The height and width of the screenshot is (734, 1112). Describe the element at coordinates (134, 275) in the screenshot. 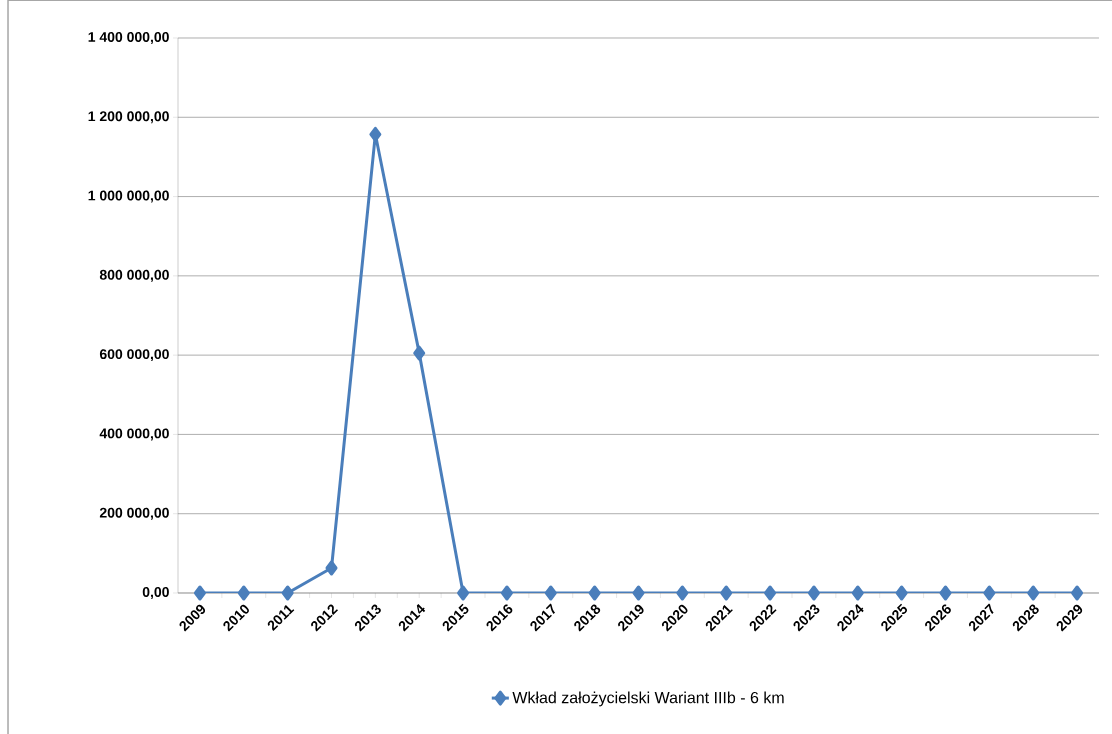

I see `y-tick-label: 800 000,00` at that location.